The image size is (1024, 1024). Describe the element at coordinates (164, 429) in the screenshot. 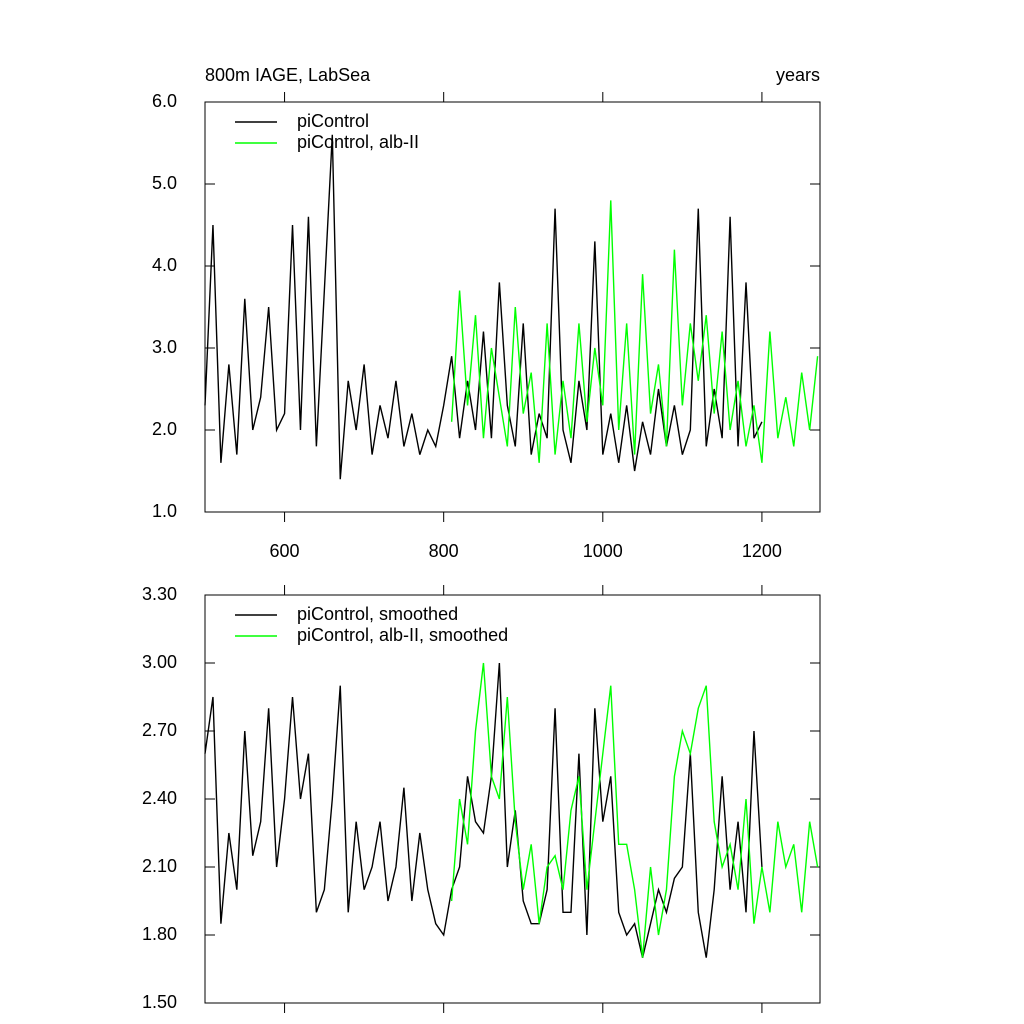

I see `y-tick-label: 2.0` at that location.